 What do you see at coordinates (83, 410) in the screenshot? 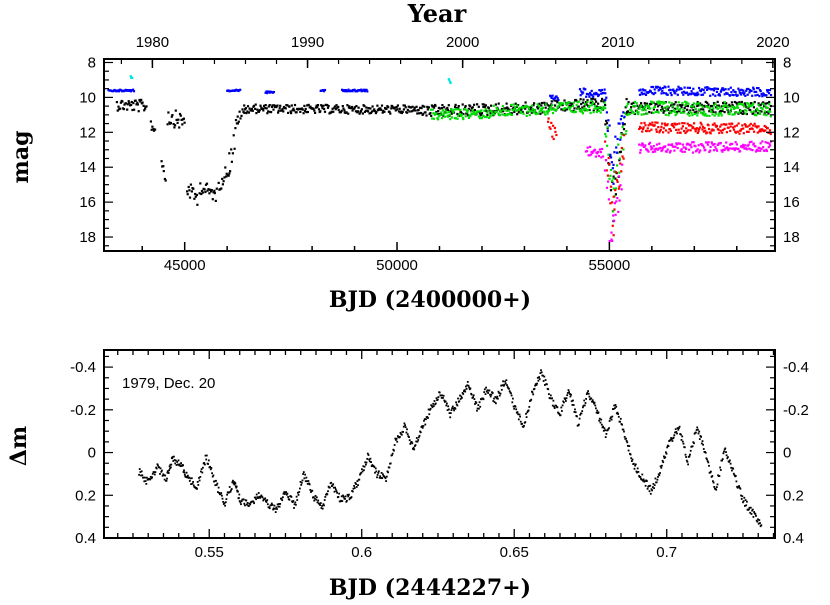
I see `y-tick-label: -0.2` at bounding box center [83, 410].